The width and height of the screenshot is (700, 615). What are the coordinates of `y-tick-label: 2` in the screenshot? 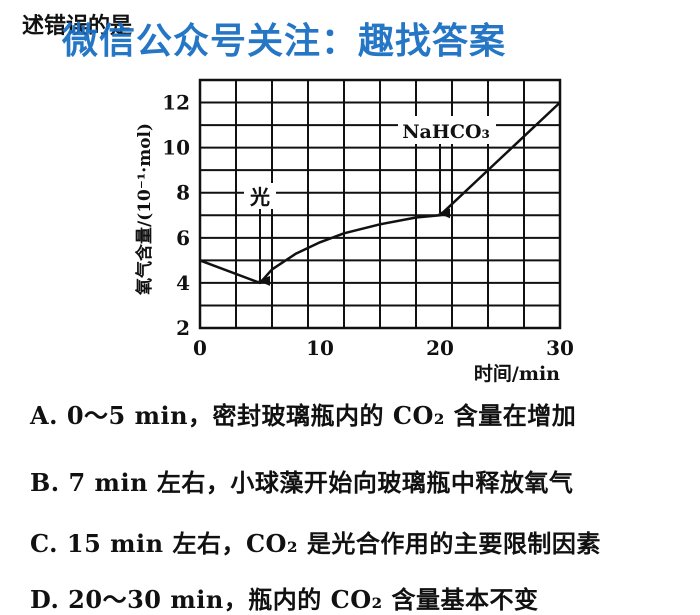 It's located at (183, 328).